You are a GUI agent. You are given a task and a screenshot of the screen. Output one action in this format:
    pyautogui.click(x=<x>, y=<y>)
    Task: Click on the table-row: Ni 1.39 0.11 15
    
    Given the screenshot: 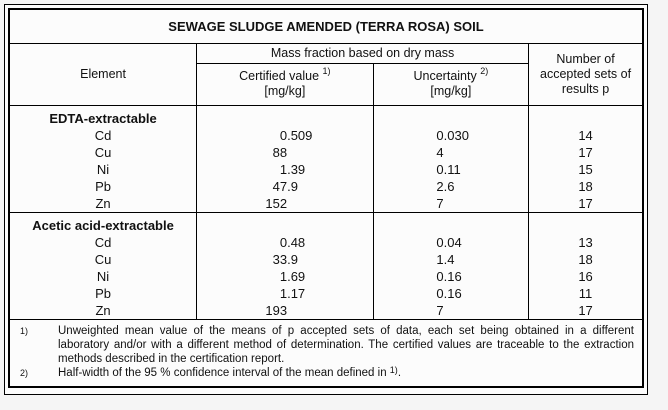 What is the action you would take?
    pyautogui.click(x=326, y=169)
    